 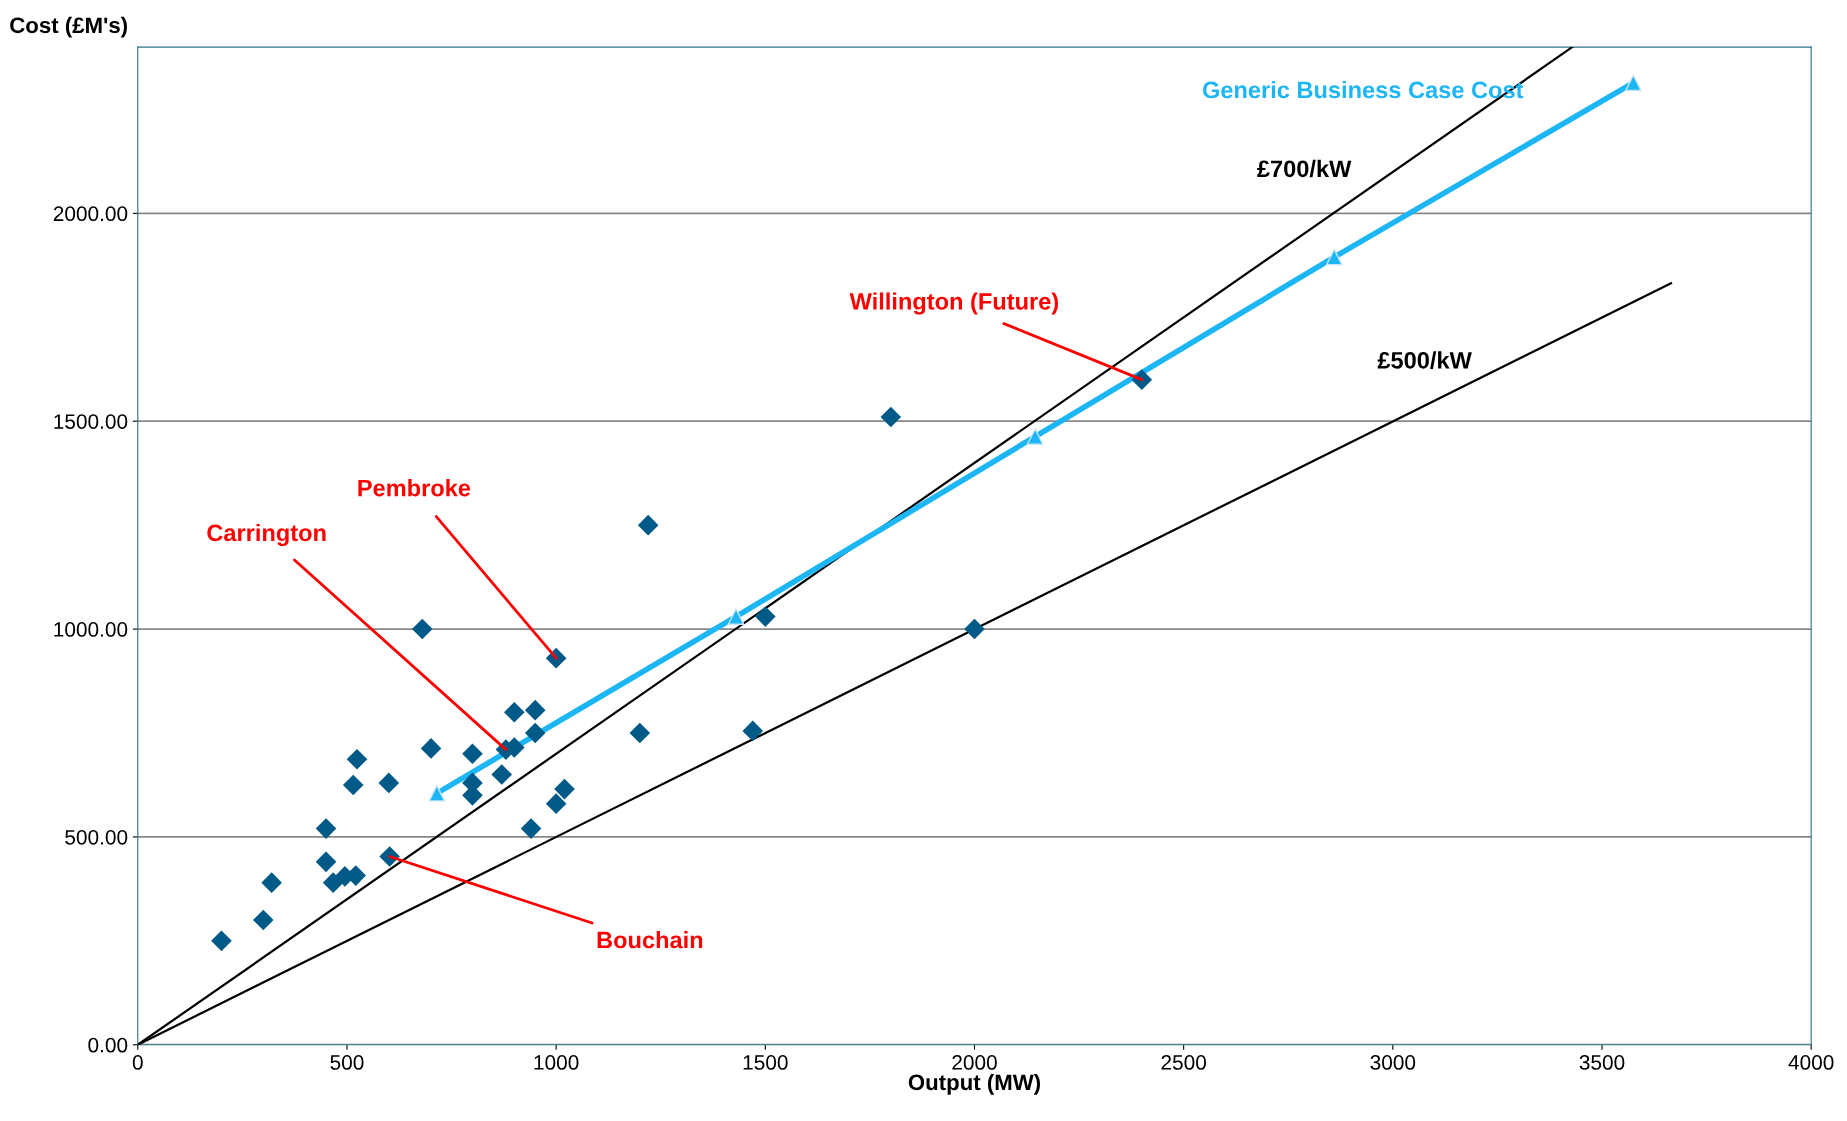 I want to click on x-tick-label: 1500, so click(x=765, y=1062).